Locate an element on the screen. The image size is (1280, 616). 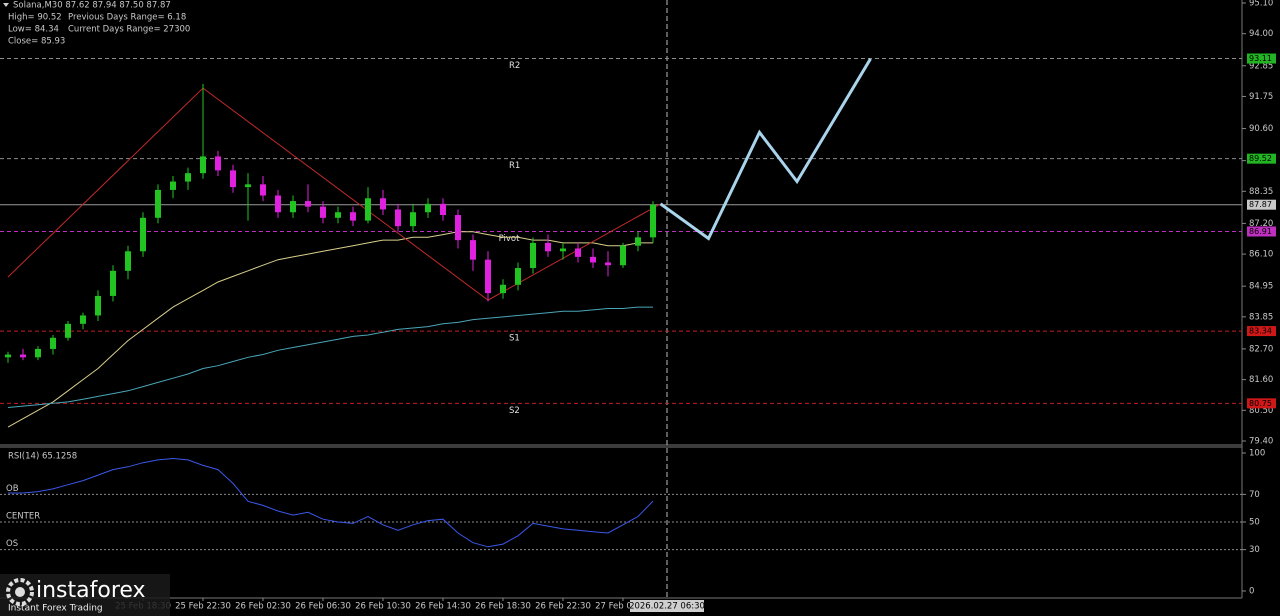
level-label: S1 is located at coordinates (514, 339).